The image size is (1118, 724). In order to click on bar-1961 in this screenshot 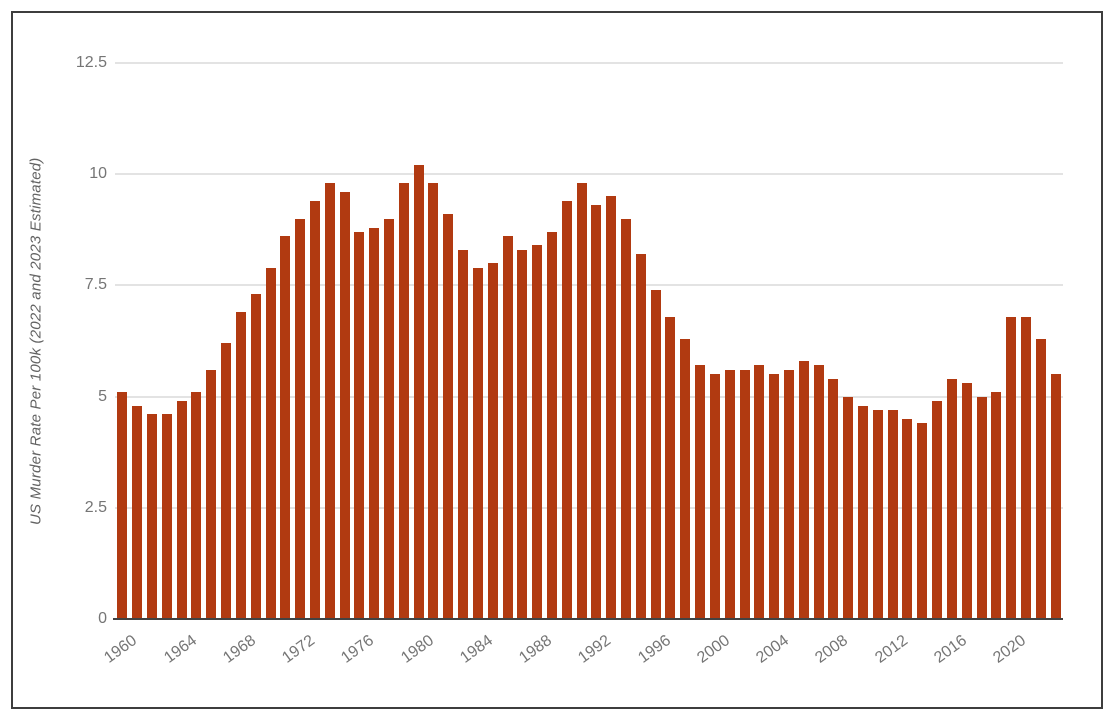, I will do `click(137, 512)`.